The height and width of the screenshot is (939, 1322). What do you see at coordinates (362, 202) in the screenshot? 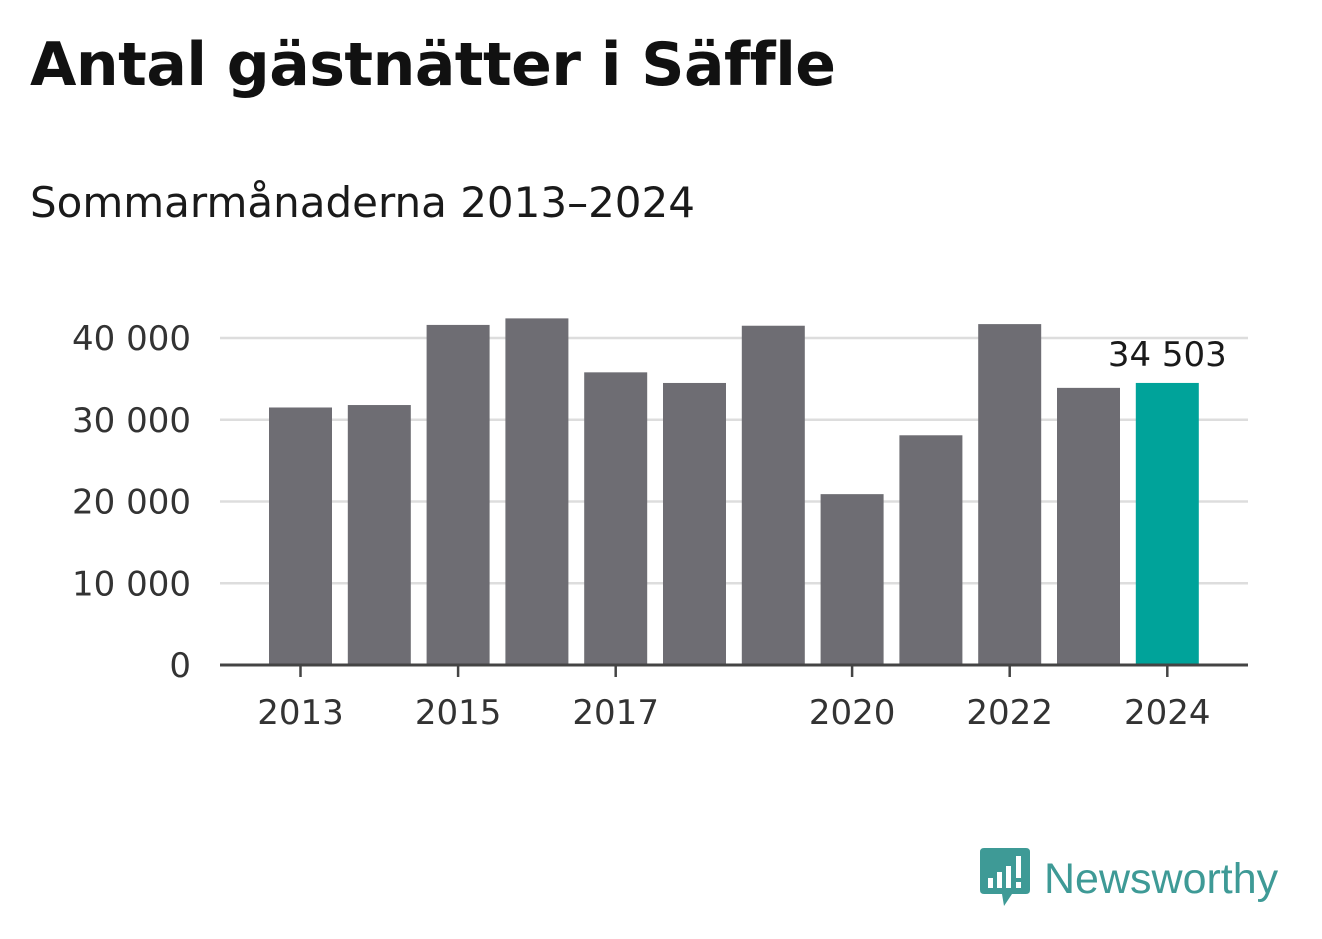
I see `chart-subtitle: Sommarmånaderna 2013–2024` at bounding box center [362, 202].